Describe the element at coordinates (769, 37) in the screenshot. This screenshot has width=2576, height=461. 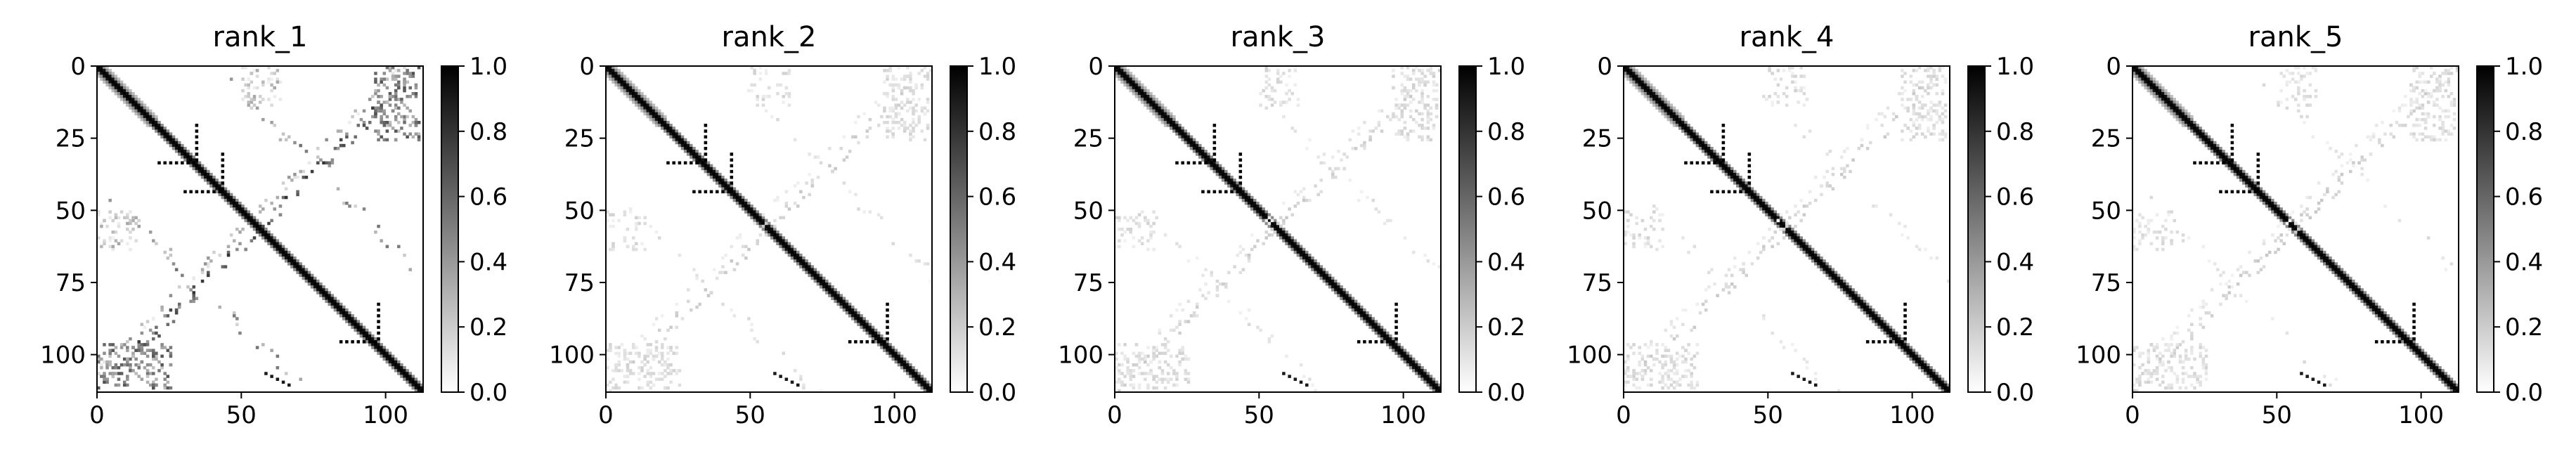
I see `panel-title: rank_2` at that location.